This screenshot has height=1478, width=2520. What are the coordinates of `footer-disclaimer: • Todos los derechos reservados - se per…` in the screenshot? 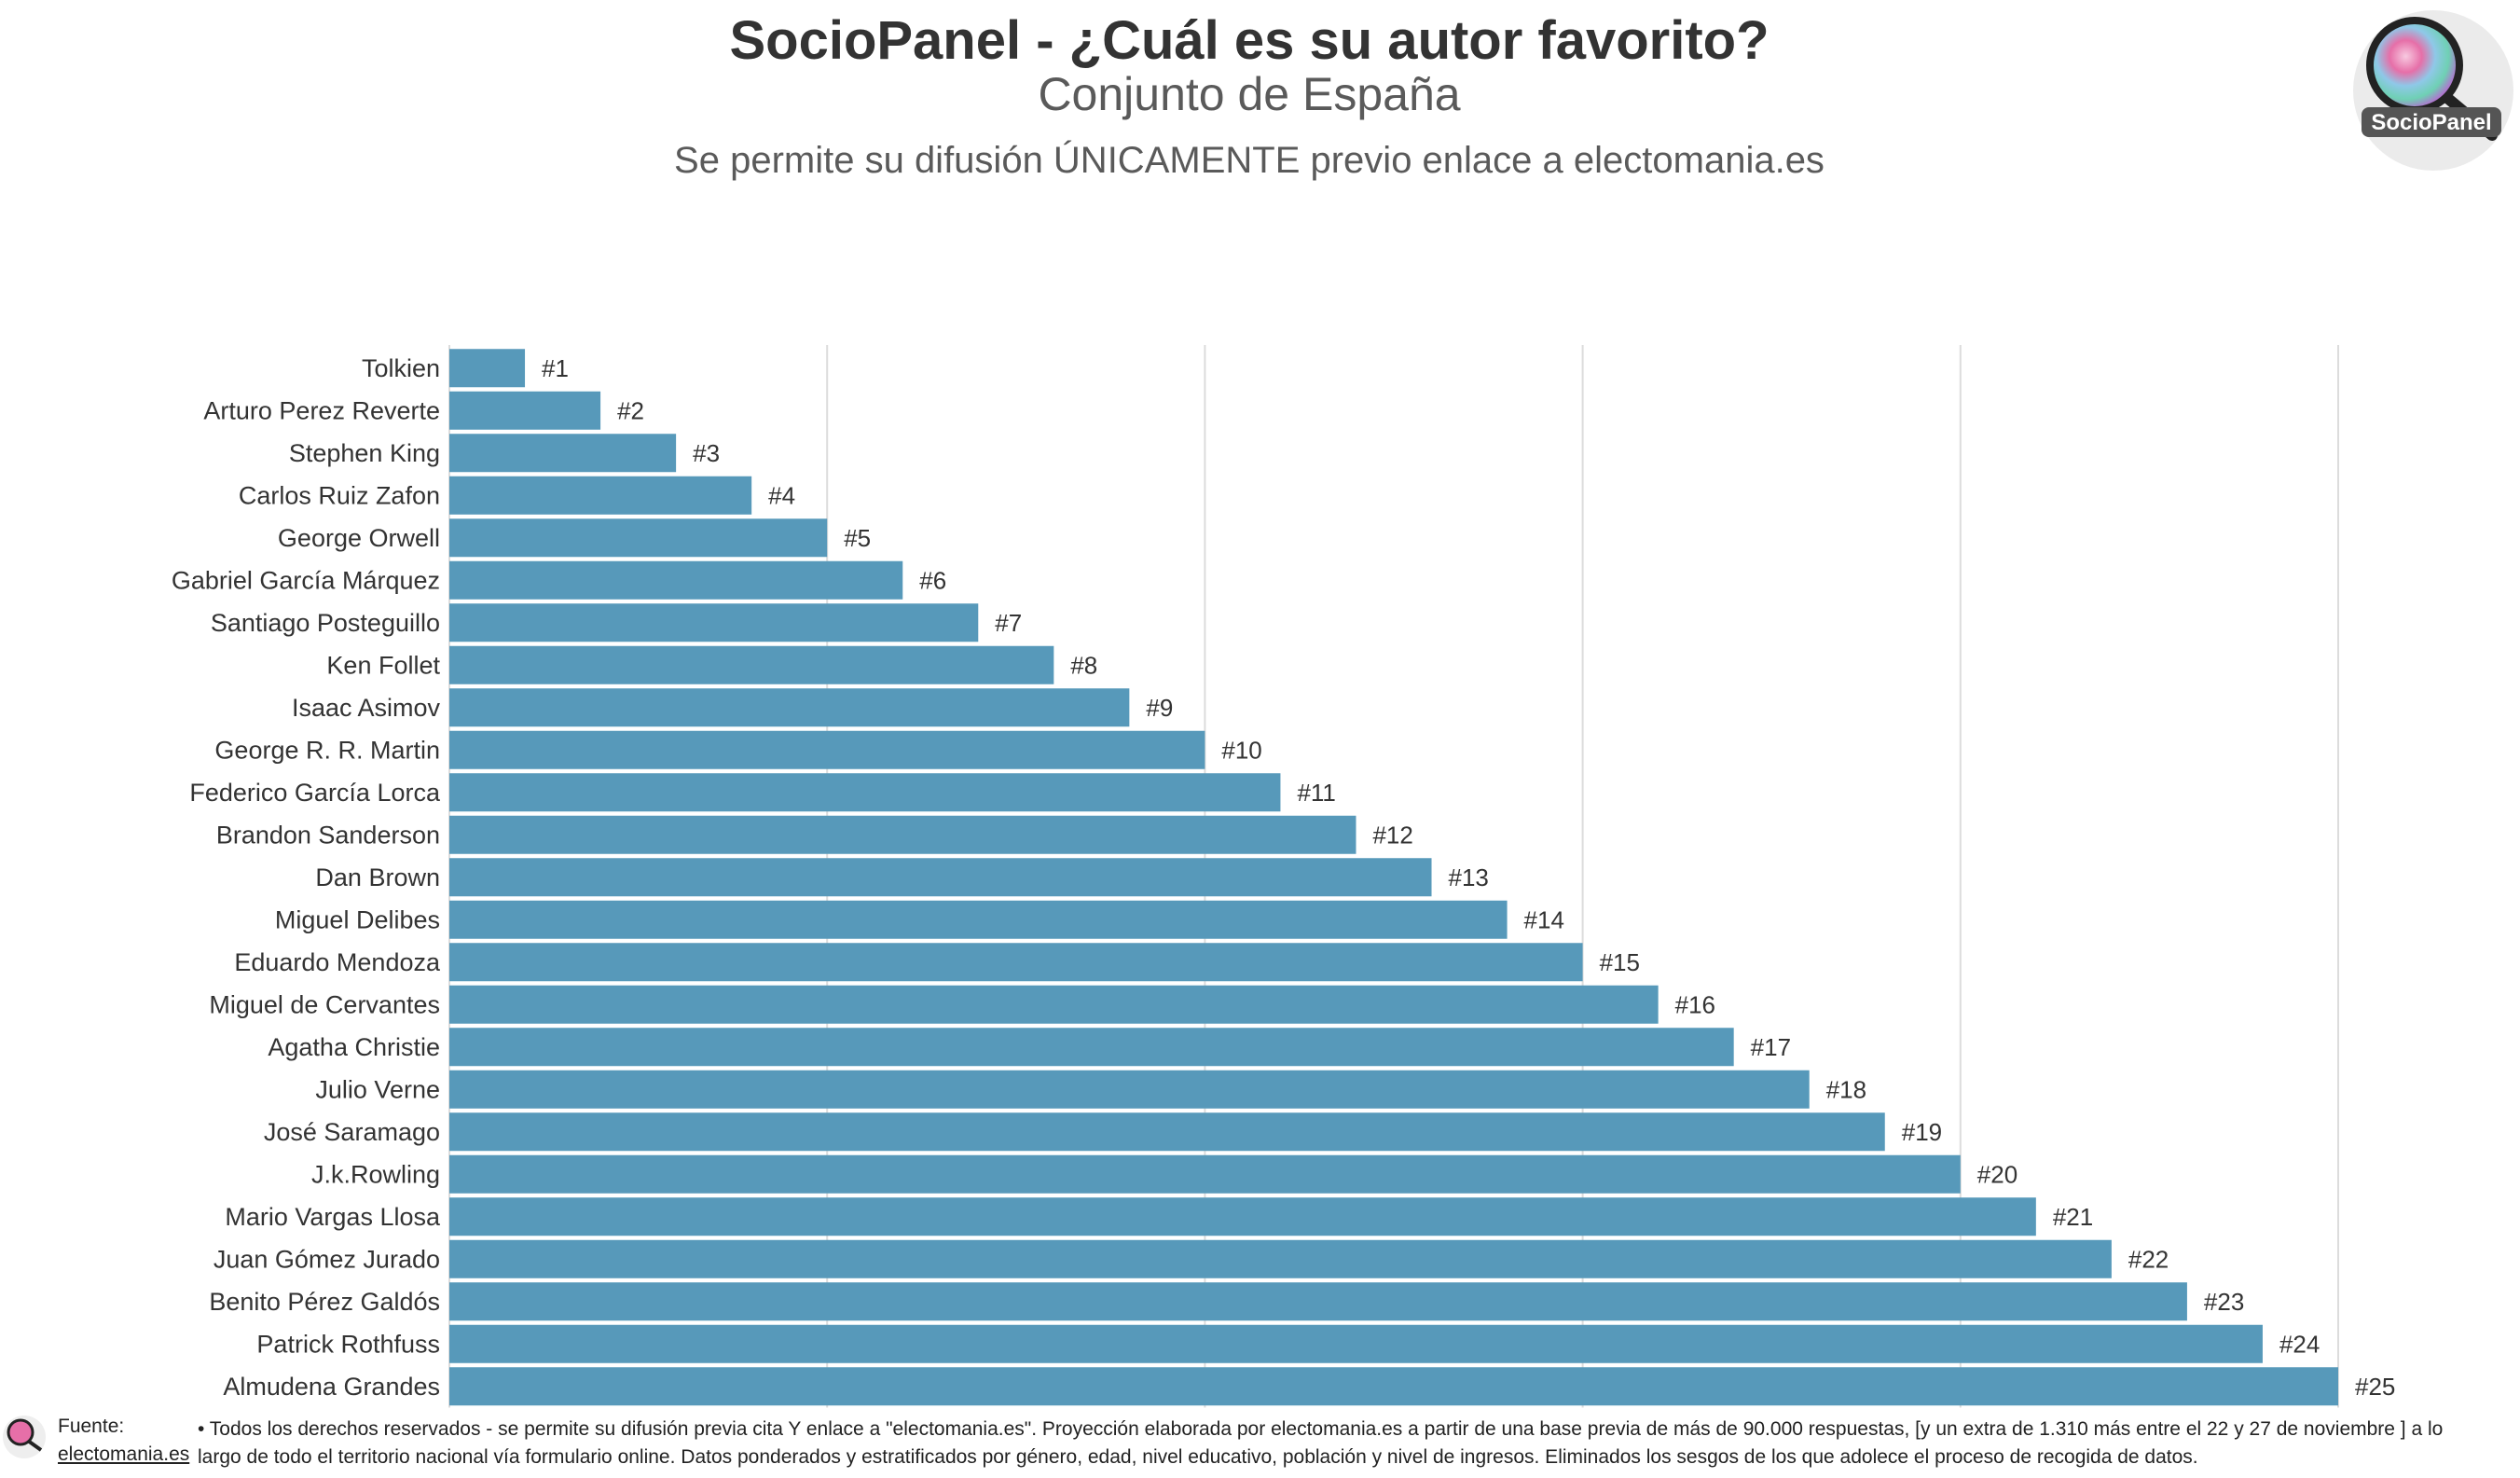 It's located at (1344, 1443).